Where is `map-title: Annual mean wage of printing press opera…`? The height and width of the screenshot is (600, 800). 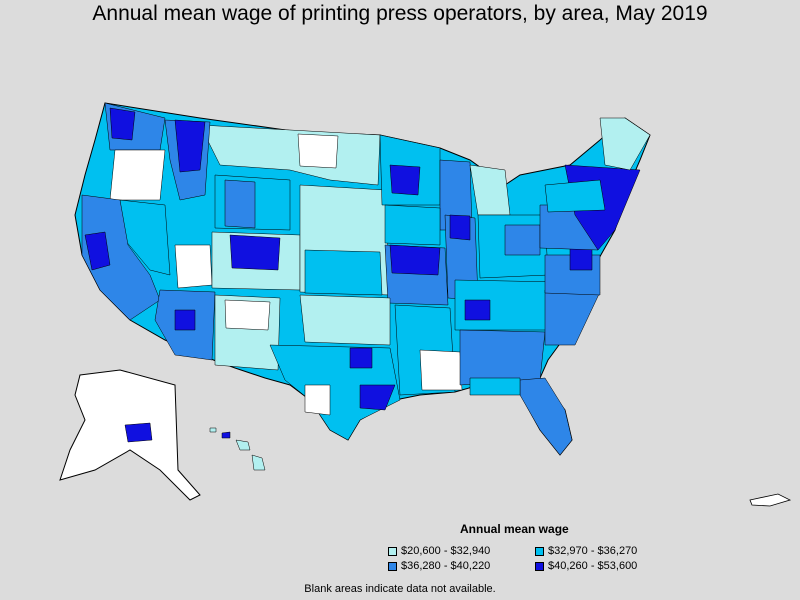
map-title: Annual mean wage of printing press opera… is located at coordinates (400, 13).